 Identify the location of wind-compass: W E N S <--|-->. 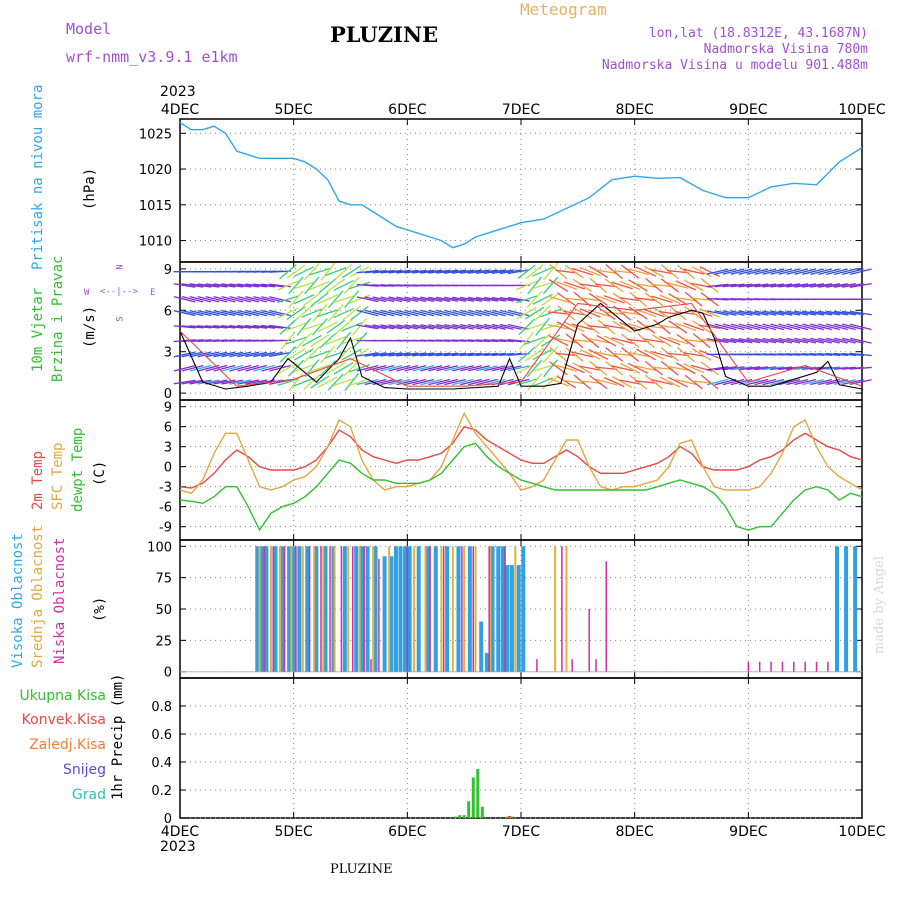
(123, 293).